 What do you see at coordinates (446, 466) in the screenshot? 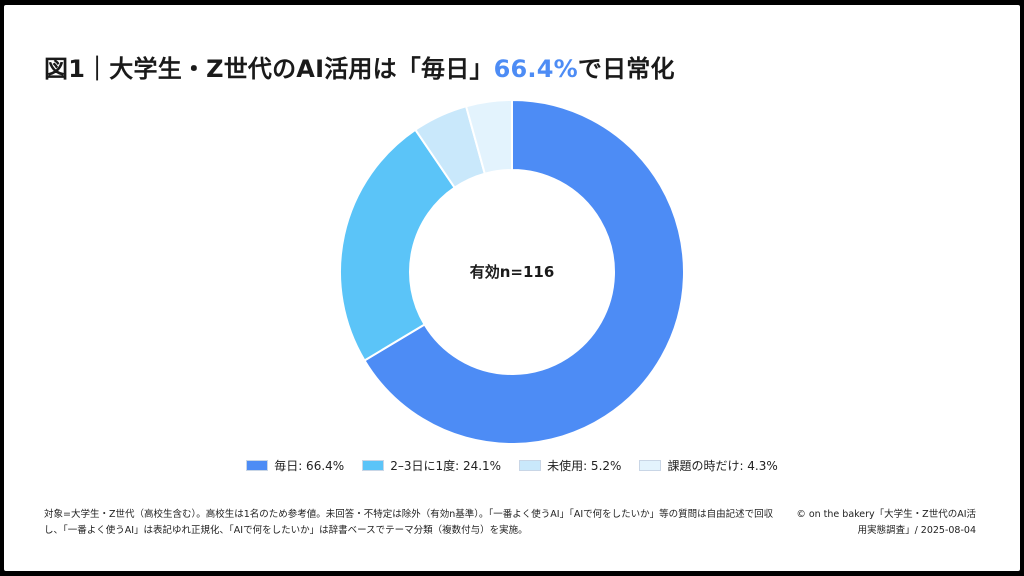
I see `legend-label: 2–3日に1度: 24.1%` at bounding box center [446, 466].